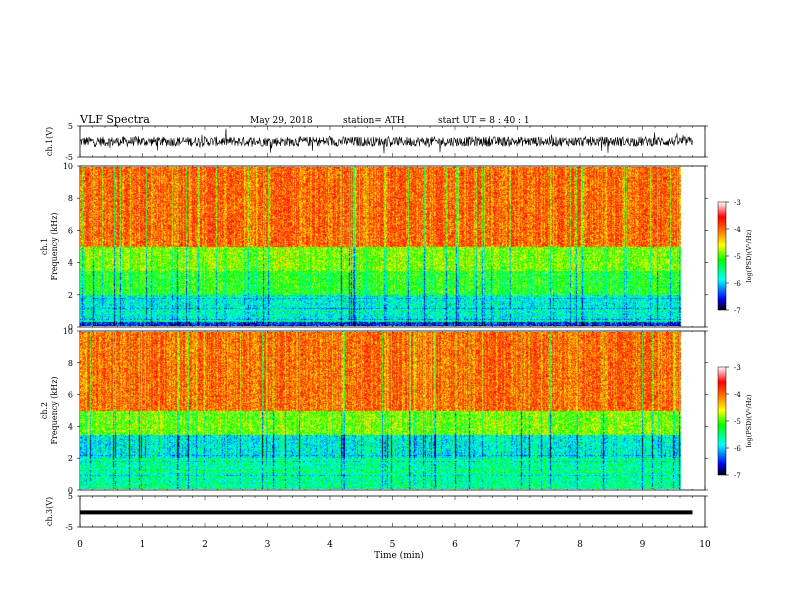  I want to click on ch2-colorbar: -3 -4 -5 -6 -7 log(PSD)(V²/Hz), so click(735, 422).